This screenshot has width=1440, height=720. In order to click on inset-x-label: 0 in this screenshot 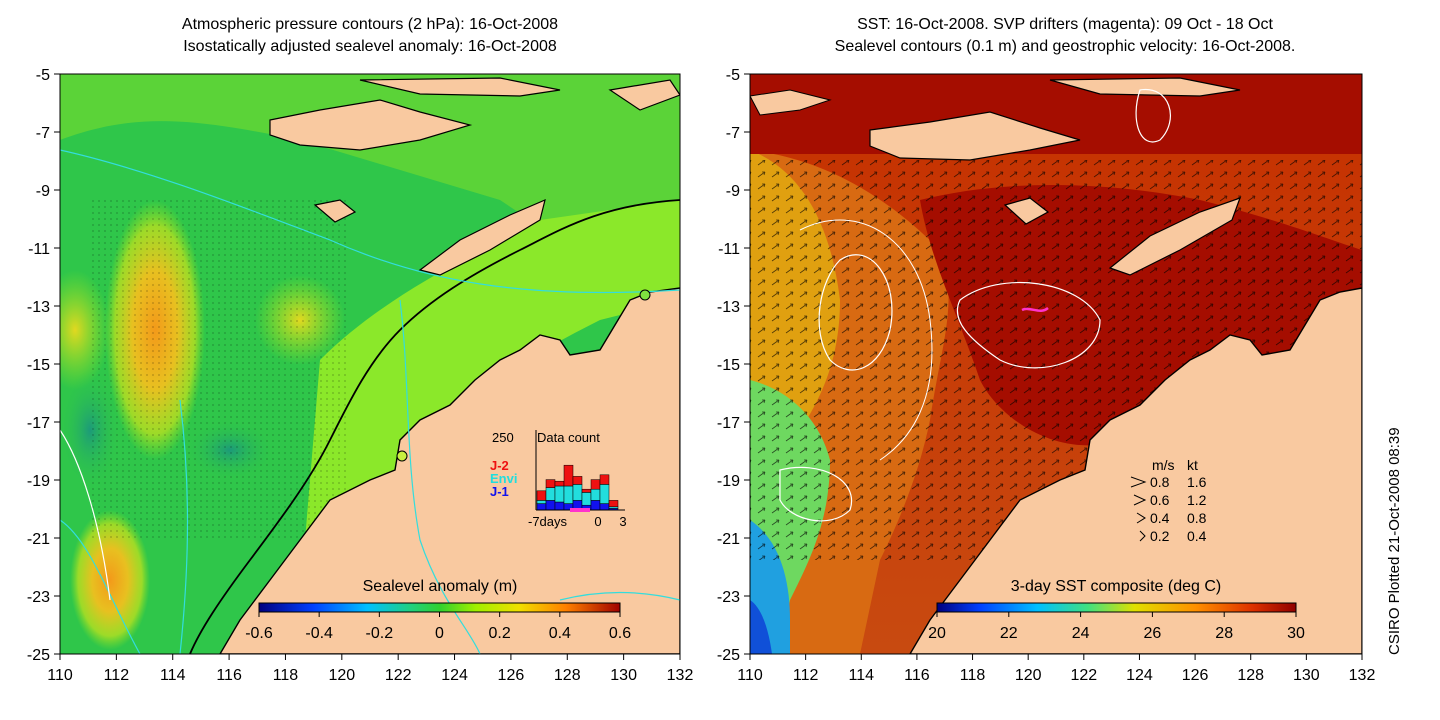, I will do `click(597, 521)`.